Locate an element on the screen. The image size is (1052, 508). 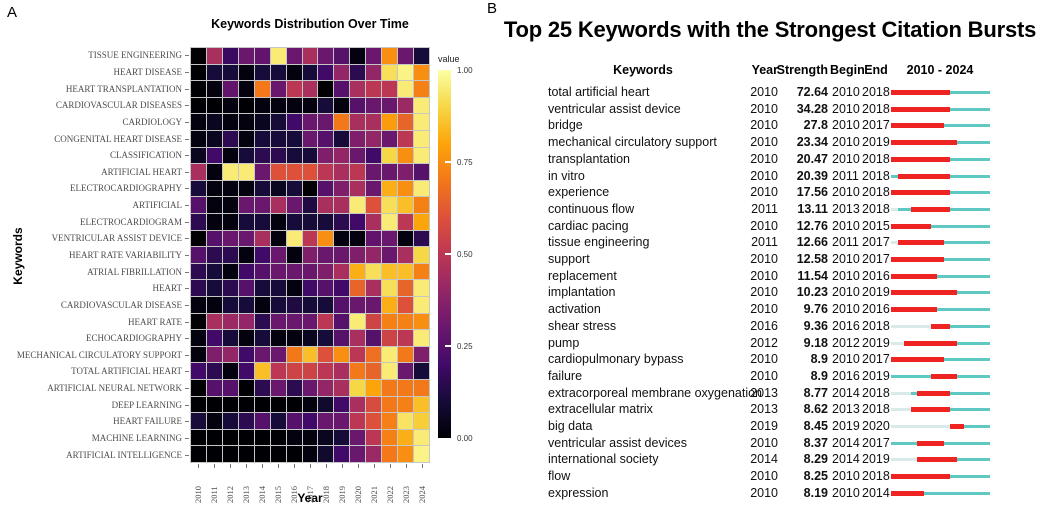
burst-keyword: support is located at coordinates (569, 259).